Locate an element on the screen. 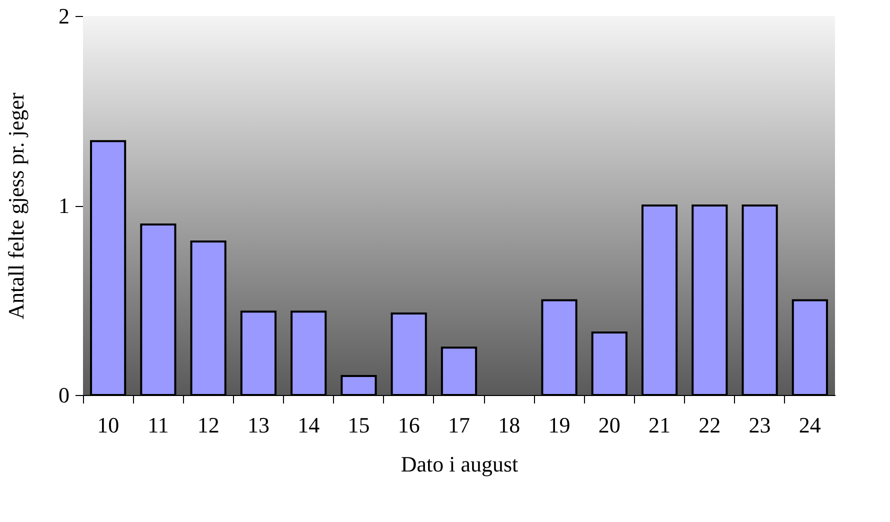 This screenshot has width=890, height=522. x-tick-label: 19 is located at coordinates (559, 425).